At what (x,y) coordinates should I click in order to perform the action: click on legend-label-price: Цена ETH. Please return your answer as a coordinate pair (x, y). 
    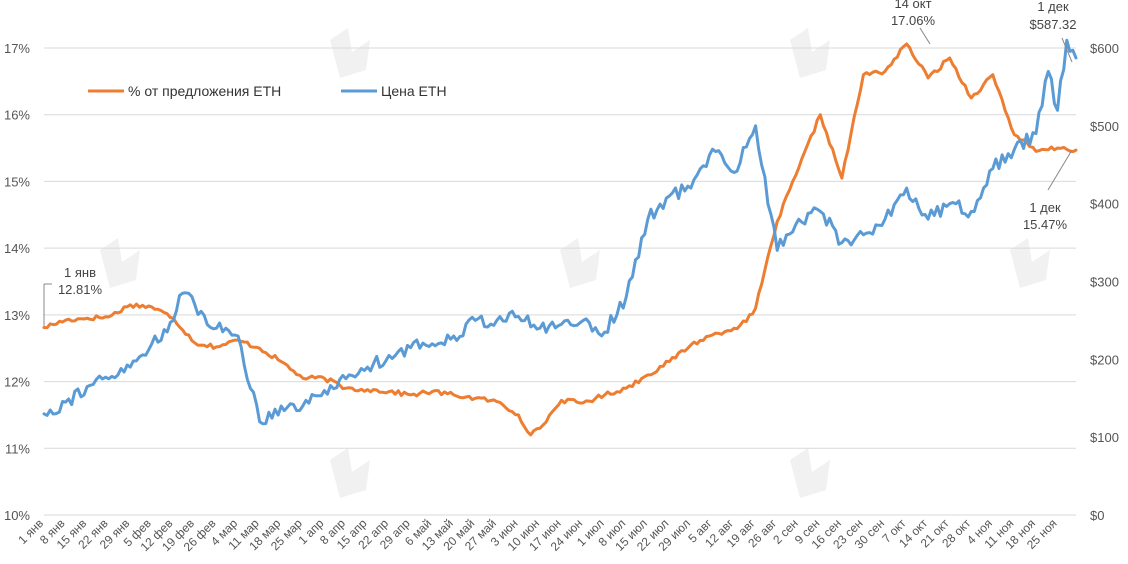
    Looking at the image, I should click on (414, 91).